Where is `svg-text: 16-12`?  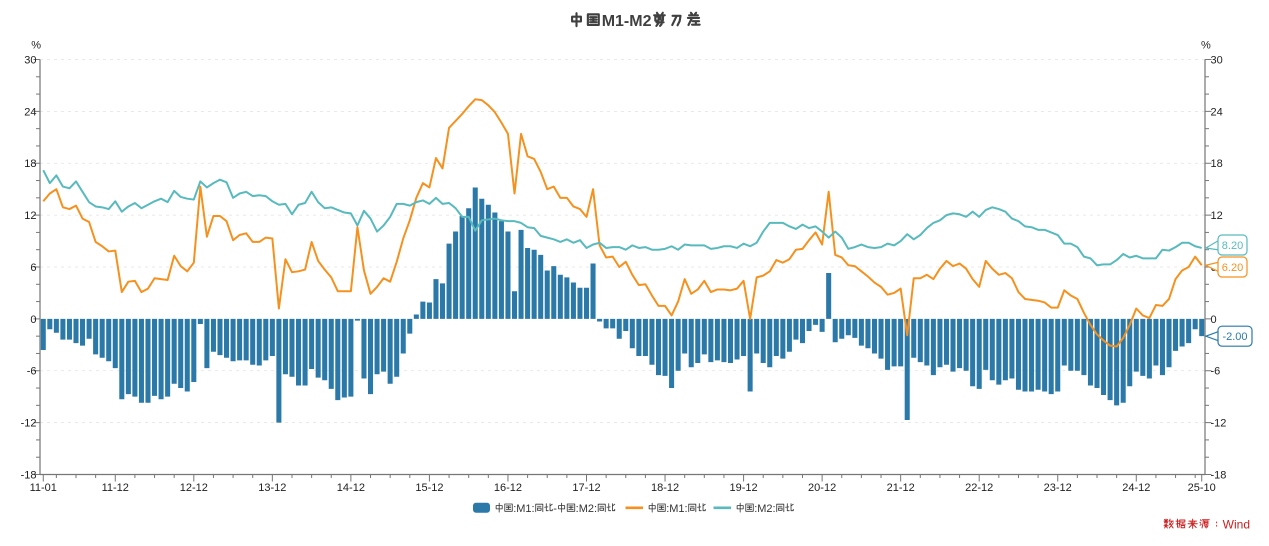
svg-text: 16-12 is located at coordinates (508, 488).